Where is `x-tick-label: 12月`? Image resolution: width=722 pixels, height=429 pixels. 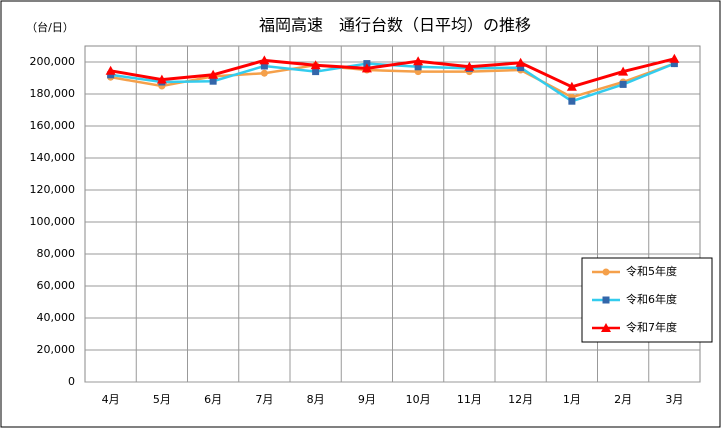
x-tick-label: 12月 is located at coordinates (520, 399).